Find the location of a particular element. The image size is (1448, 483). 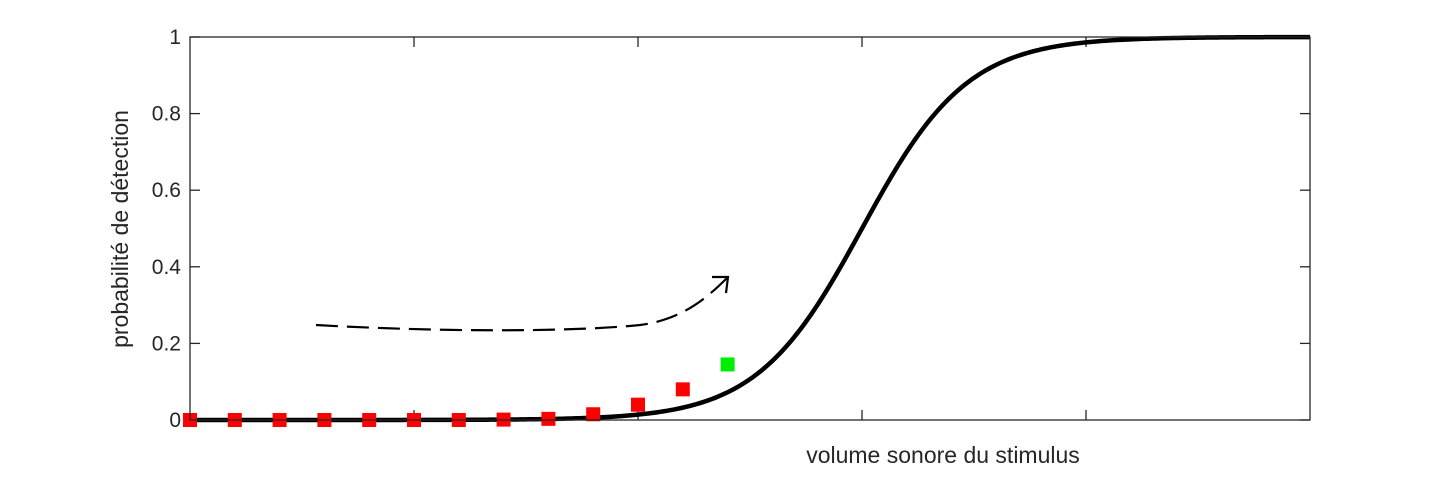

y-tick-label: 0 is located at coordinates (175, 420).